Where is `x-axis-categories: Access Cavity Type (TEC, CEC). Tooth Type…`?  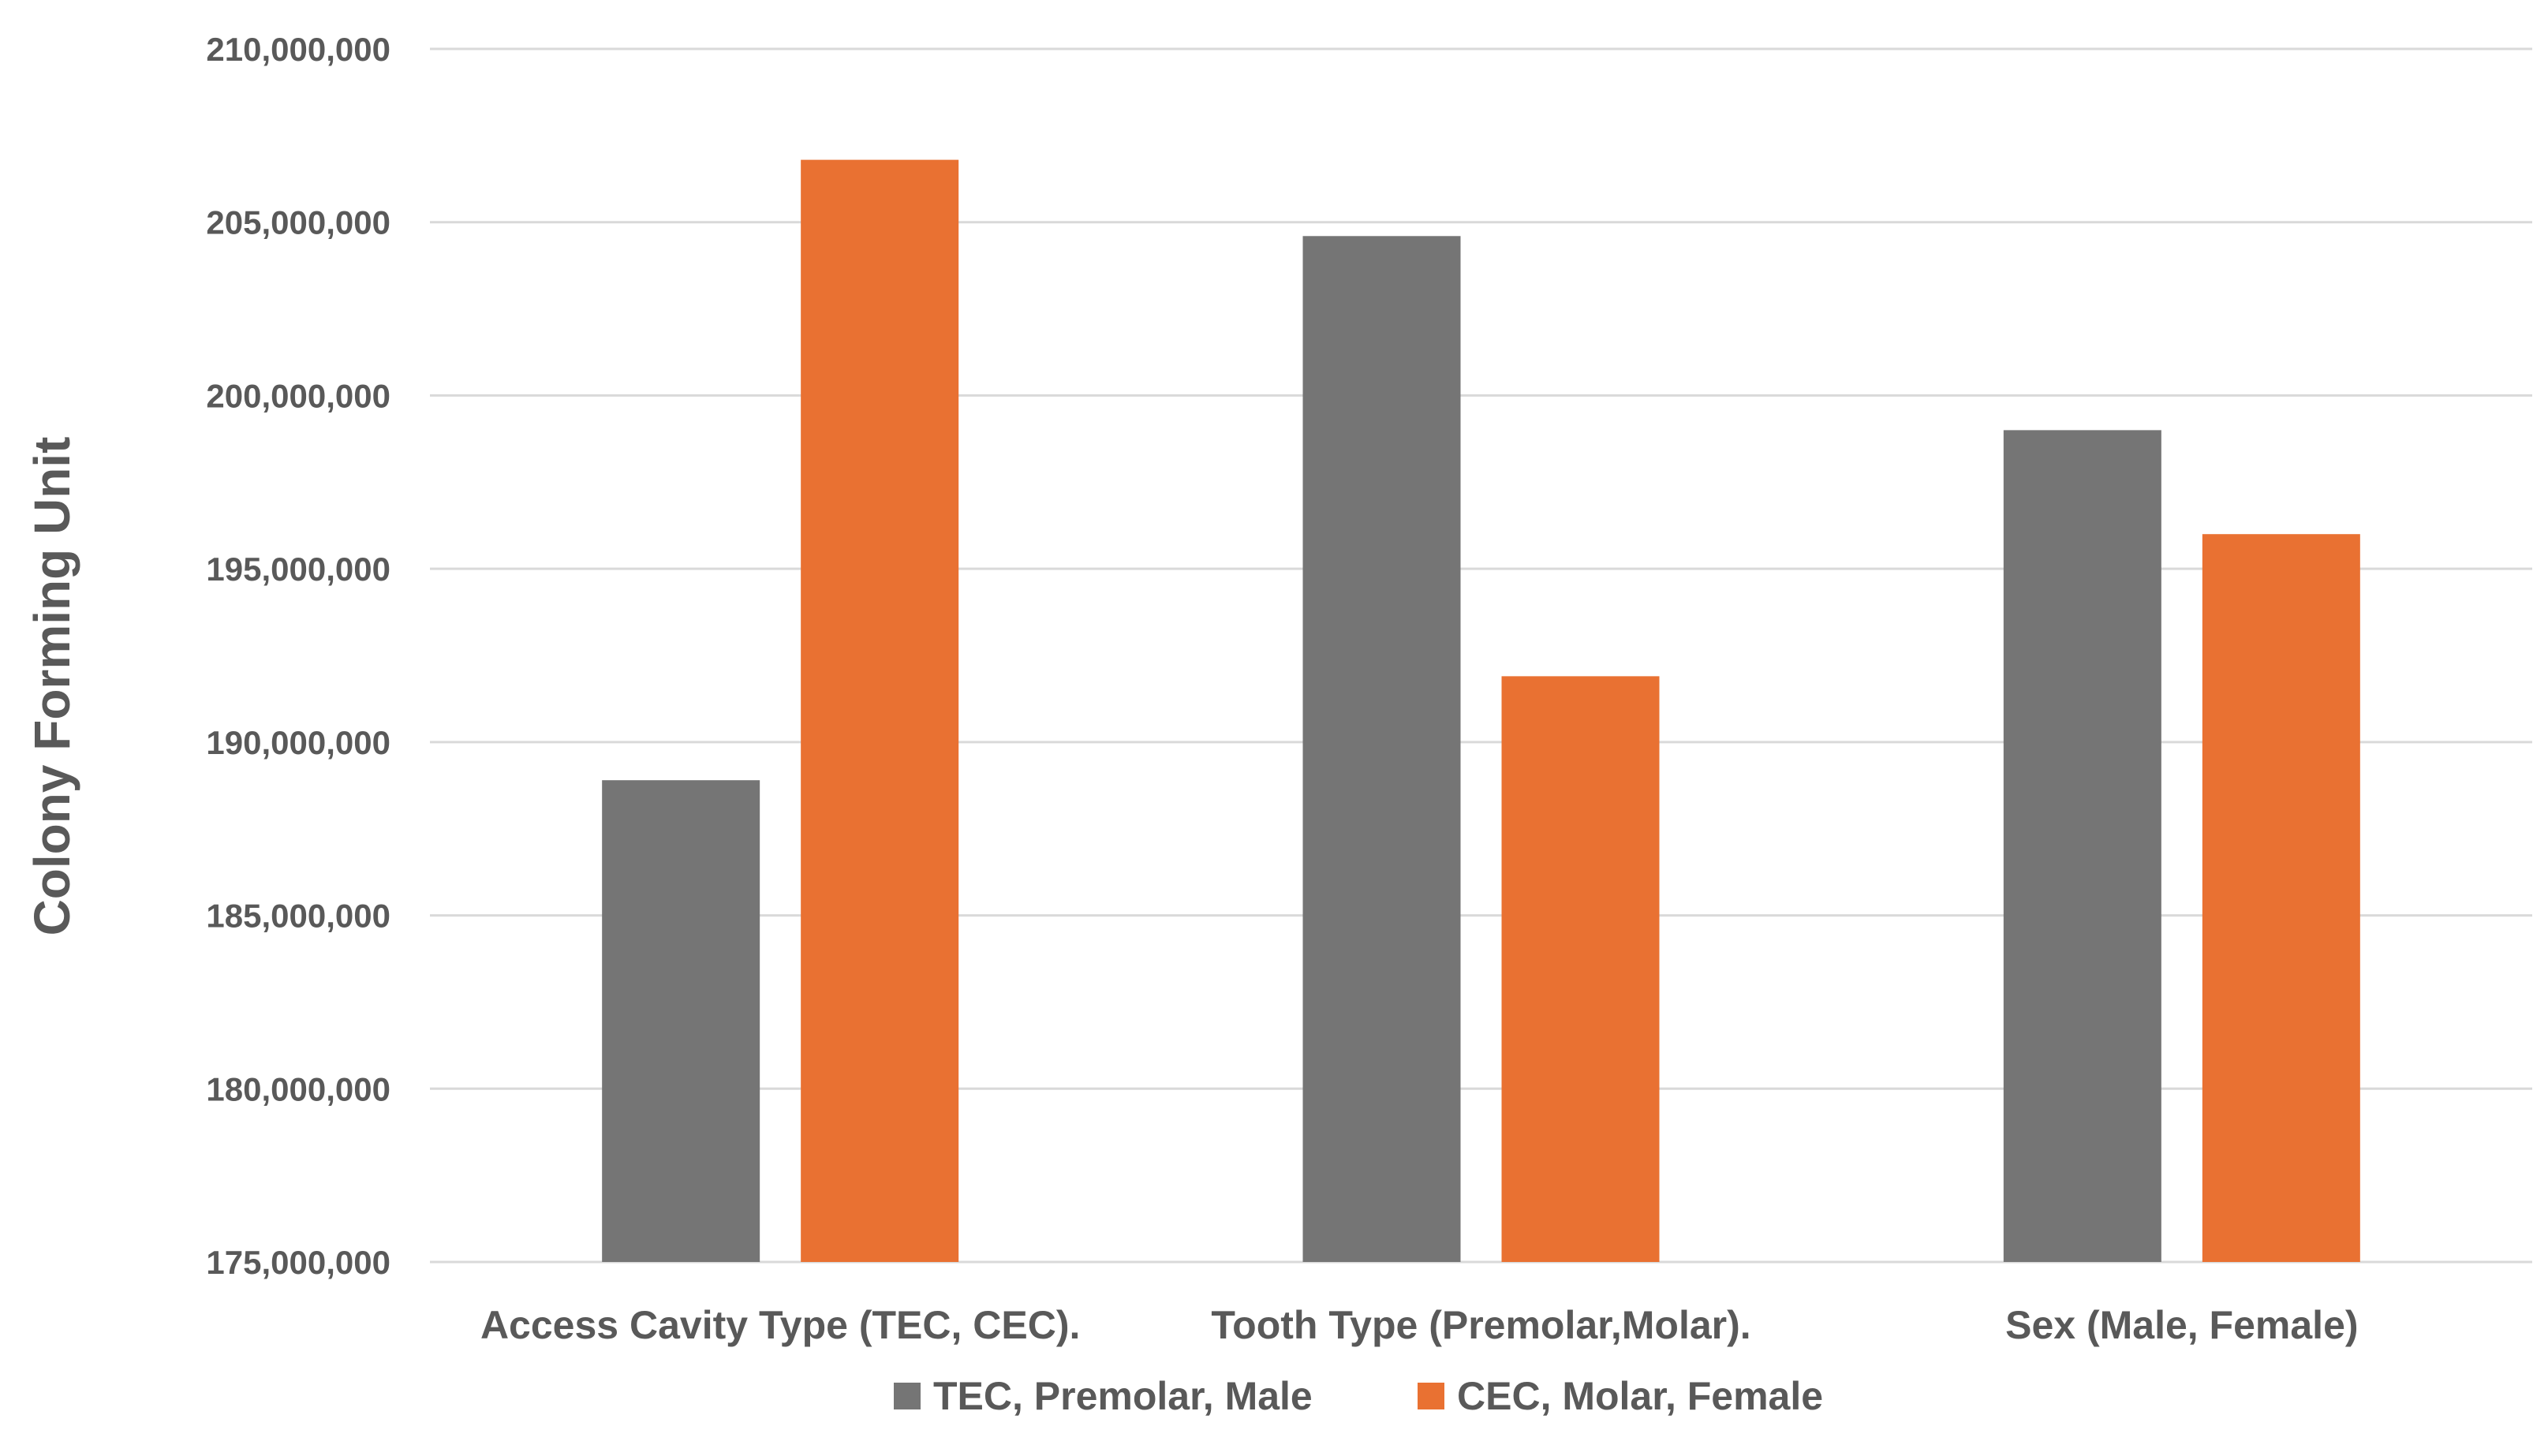 x-axis-categories: Access Cavity Type (TEC, CEC). Tooth Type… is located at coordinates (1419, 1325).